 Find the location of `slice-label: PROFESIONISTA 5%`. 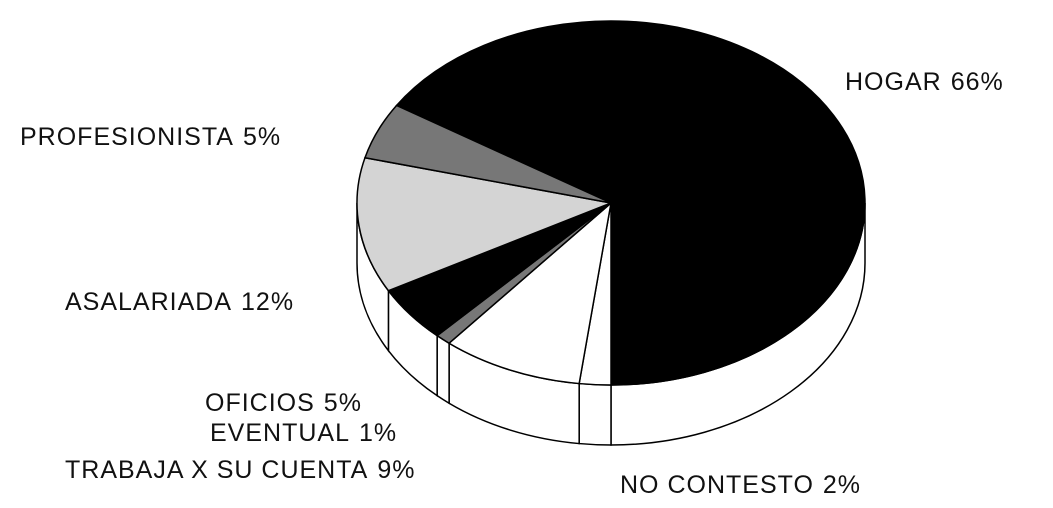

slice-label: PROFESIONISTA 5% is located at coordinates (150, 137).